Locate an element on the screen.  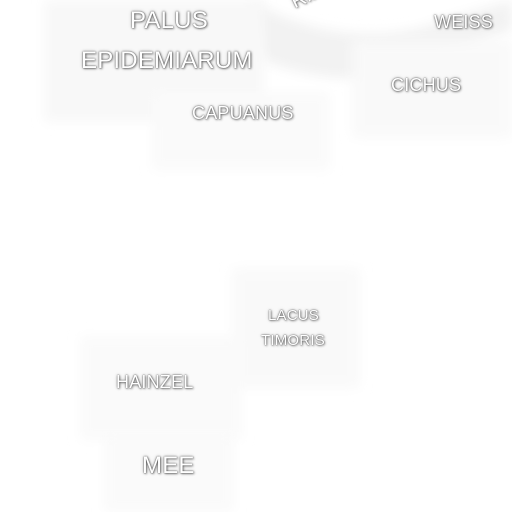
cichus-crater-label: CICHUS is located at coordinates (426, 85).